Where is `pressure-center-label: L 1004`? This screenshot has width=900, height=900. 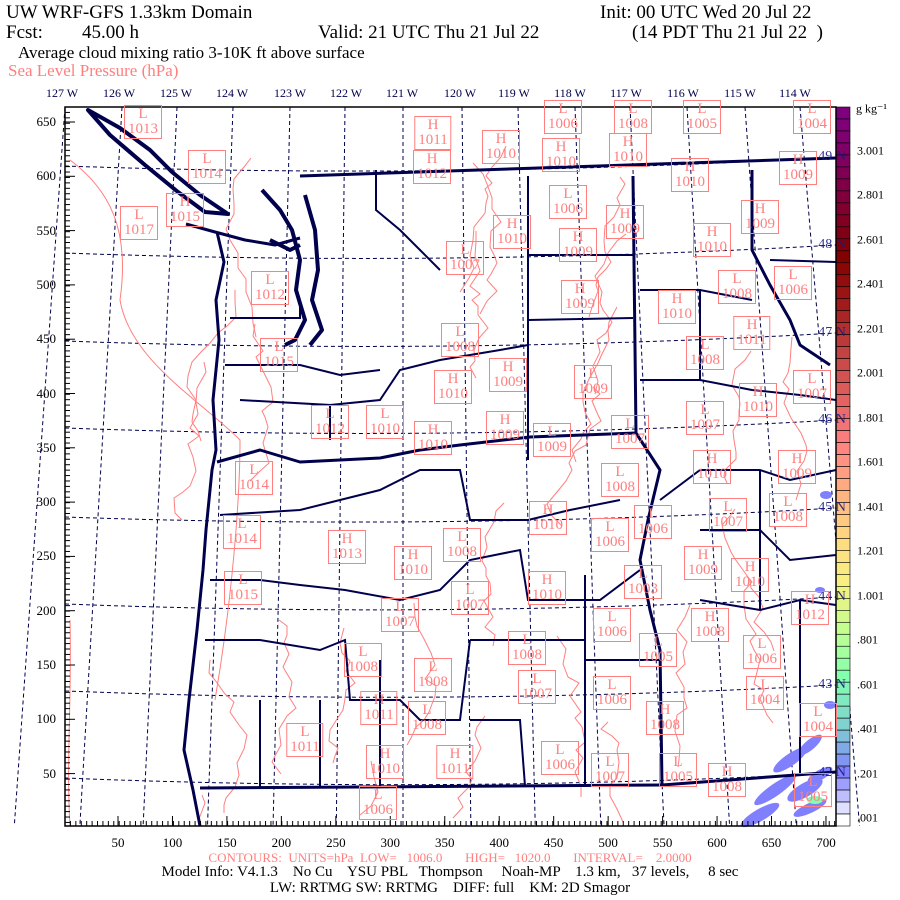 pressure-center-label: L 1004 is located at coordinates (765, 693).